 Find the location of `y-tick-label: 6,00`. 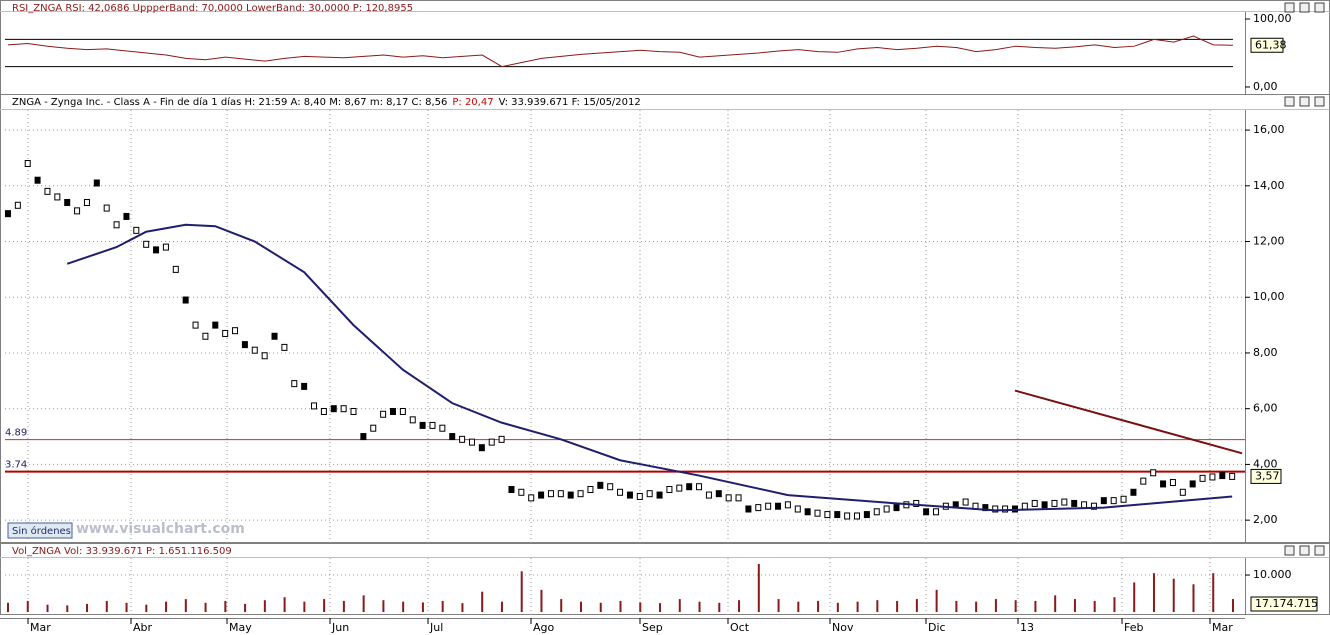

y-tick-label: 6,00 is located at coordinates (1265, 408).